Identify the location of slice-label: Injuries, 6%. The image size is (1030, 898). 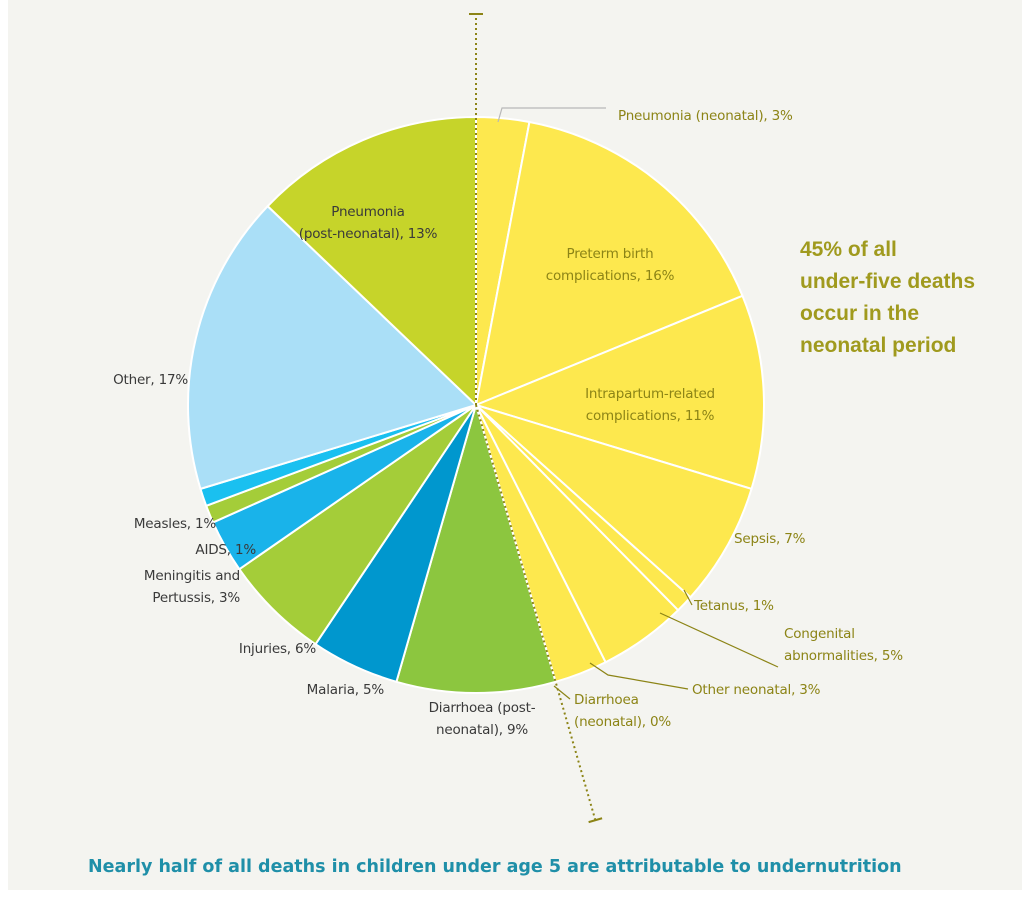
(277, 649).